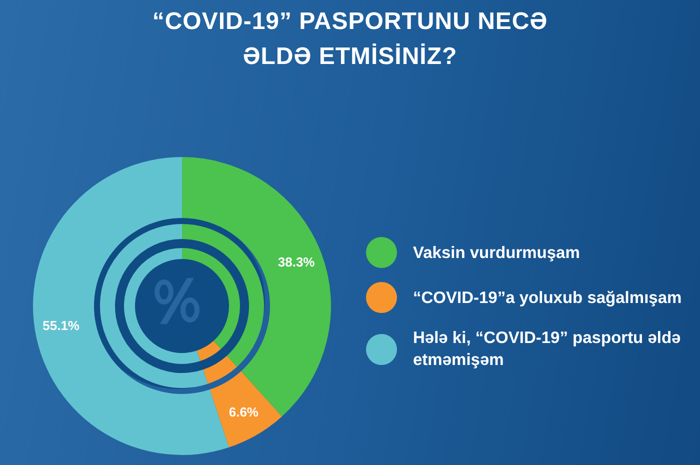 The width and height of the screenshot is (700, 465). What do you see at coordinates (547, 349) in the screenshot?
I see `legend-label: Hələ ki, “COVID-19” pasportu əldə etməmişəm` at bounding box center [547, 349].